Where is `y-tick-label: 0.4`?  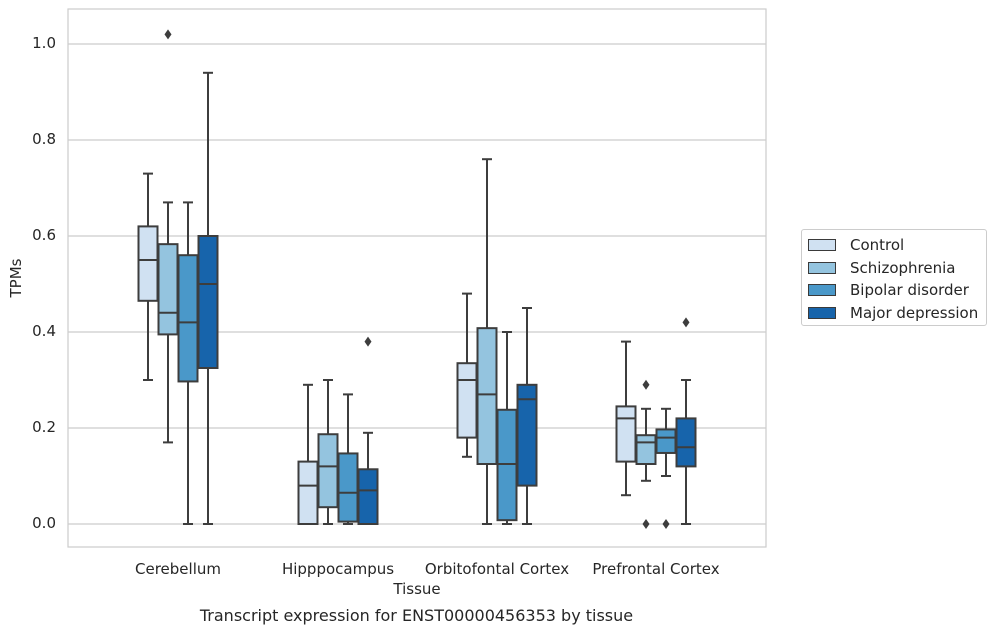 y-tick-label: 0.4 is located at coordinates (44, 331).